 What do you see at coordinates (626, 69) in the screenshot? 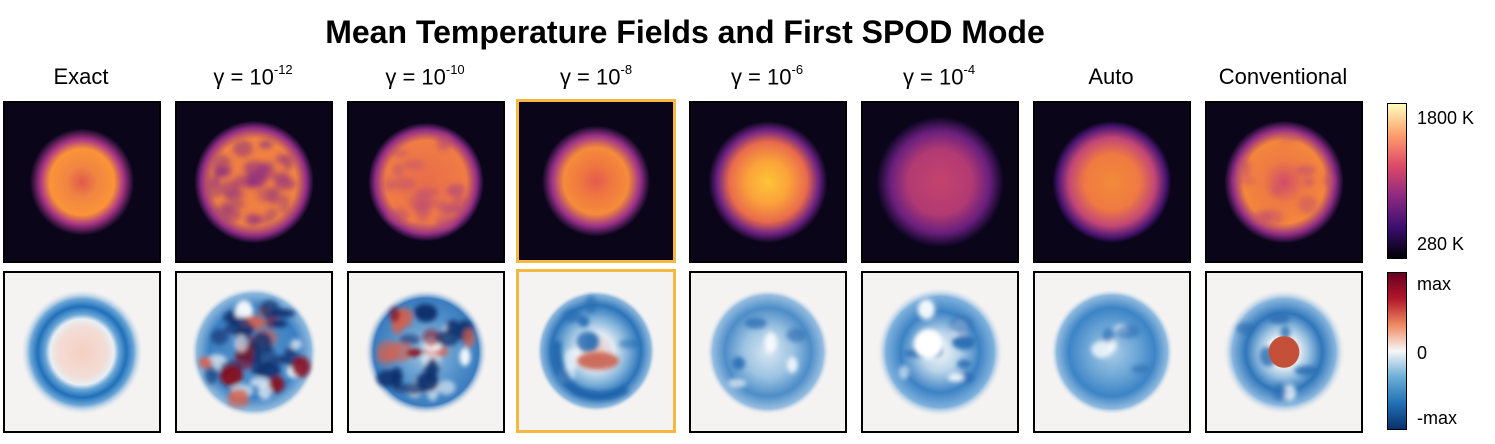
I see `column-header-exponent: -8` at bounding box center [626, 69].